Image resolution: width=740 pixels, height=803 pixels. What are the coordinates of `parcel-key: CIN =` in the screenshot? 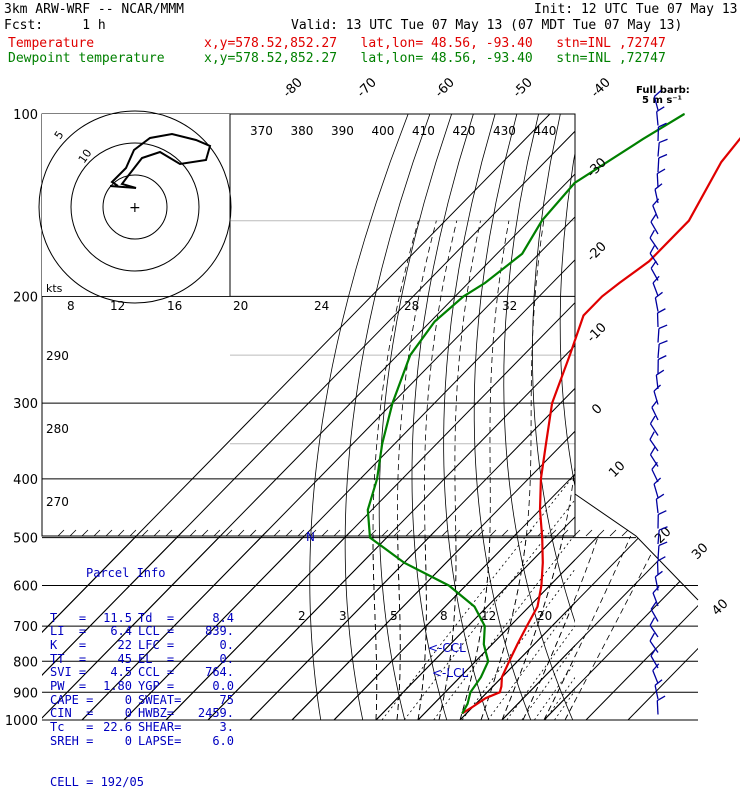 It's located at (71, 714).